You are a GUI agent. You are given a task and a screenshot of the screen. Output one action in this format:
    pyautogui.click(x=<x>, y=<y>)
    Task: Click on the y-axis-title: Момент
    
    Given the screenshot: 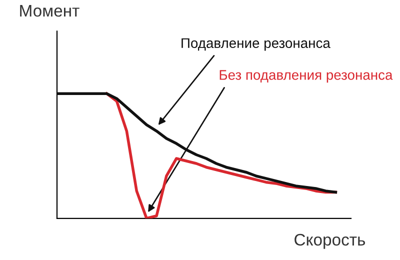 What is the action you would take?
    pyautogui.click(x=50, y=11)
    